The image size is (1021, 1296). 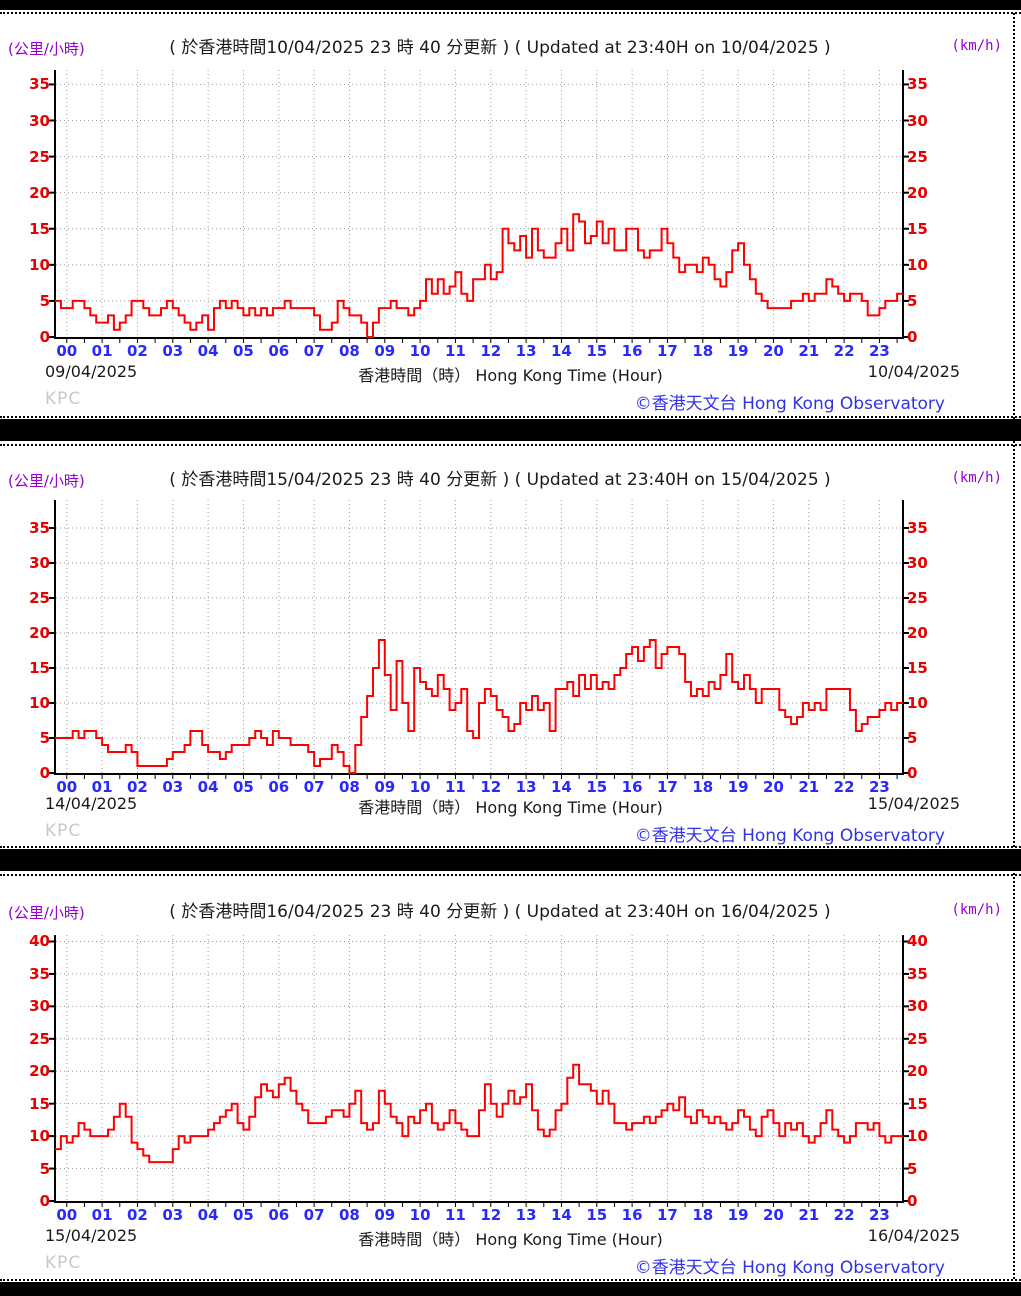 I want to click on divider-dotted, so click(x=510, y=847).